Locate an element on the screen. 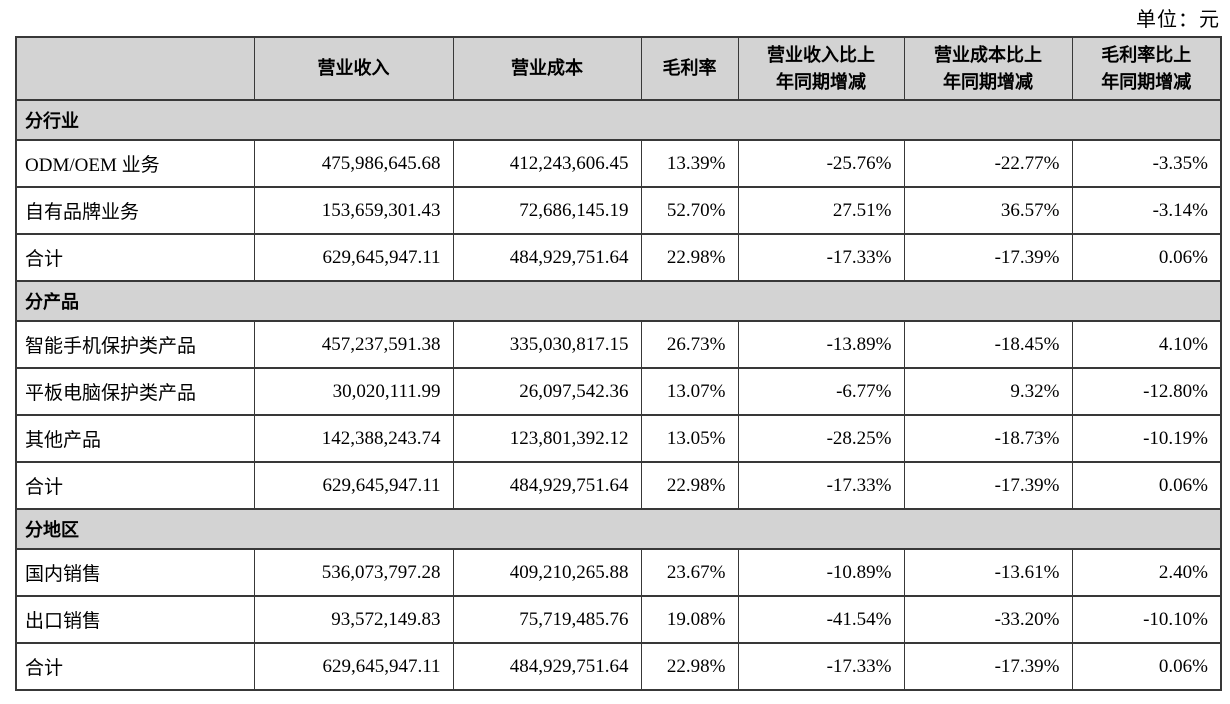 The width and height of the screenshot is (1230, 704). cell-cost: 75,719,485.76 is located at coordinates (547, 619).